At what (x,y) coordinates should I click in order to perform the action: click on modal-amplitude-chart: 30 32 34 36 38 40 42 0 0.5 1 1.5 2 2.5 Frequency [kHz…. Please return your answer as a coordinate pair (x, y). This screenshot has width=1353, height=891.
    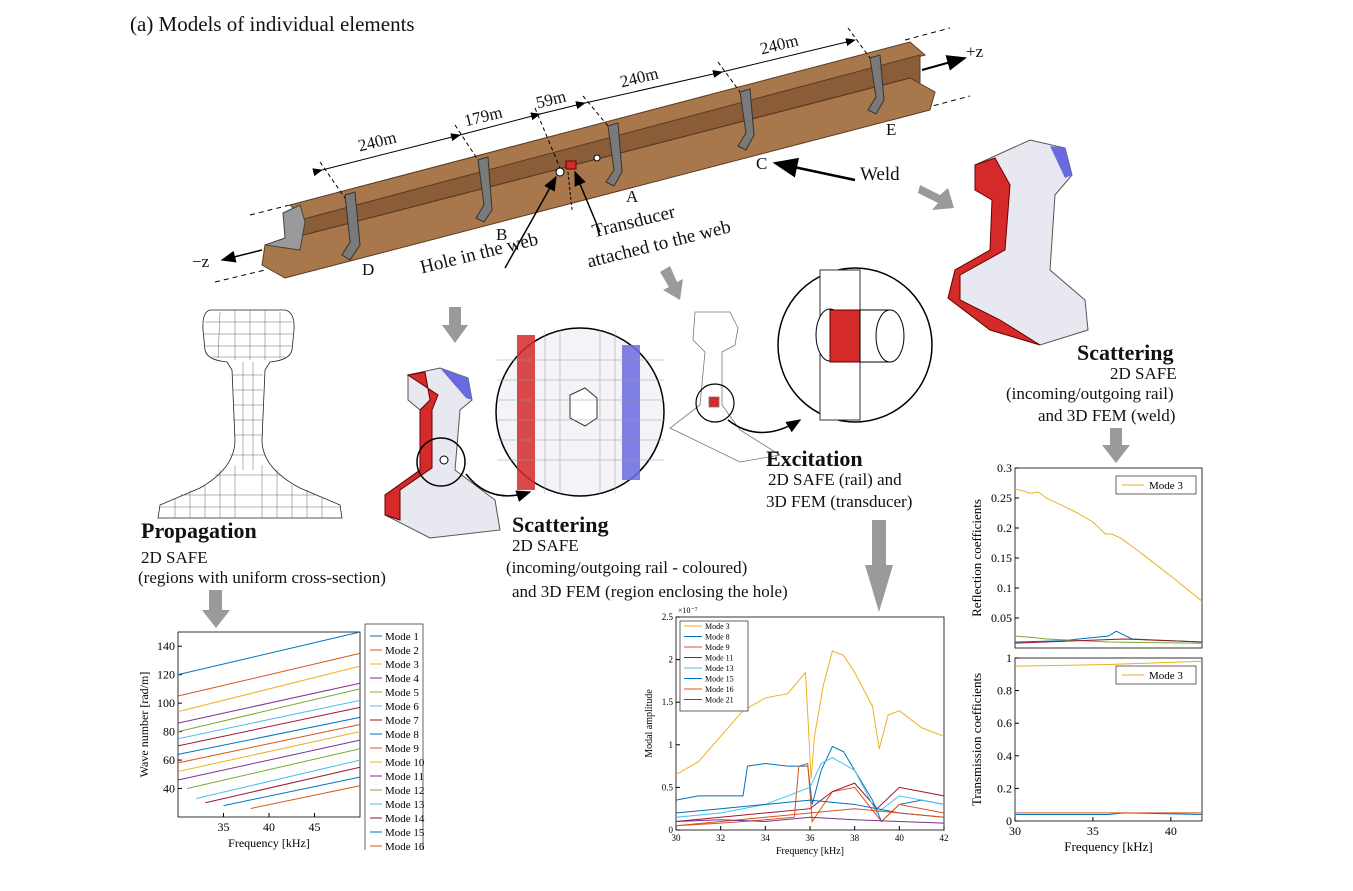
    Looking at the image, I should click on (796, 731).